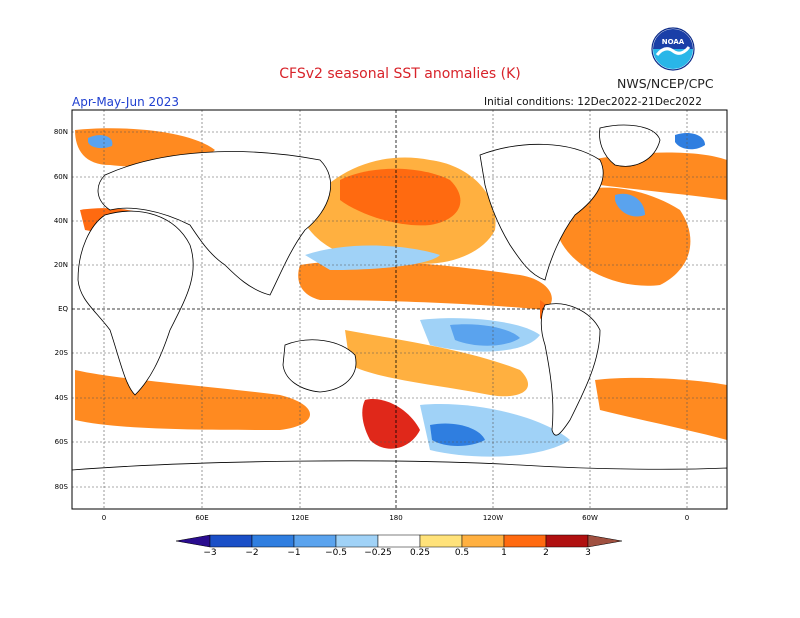  Describe the element at coordinates (336, 553) in the screenshot. I see `colorbar-tick-neg05: −0.5` at that location.